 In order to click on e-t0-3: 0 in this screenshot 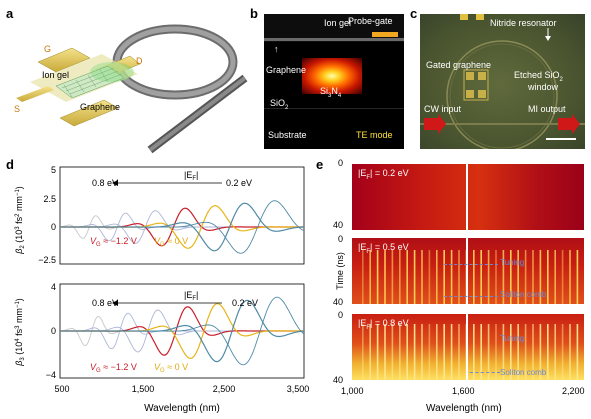, I will do `click(341, 315)`.